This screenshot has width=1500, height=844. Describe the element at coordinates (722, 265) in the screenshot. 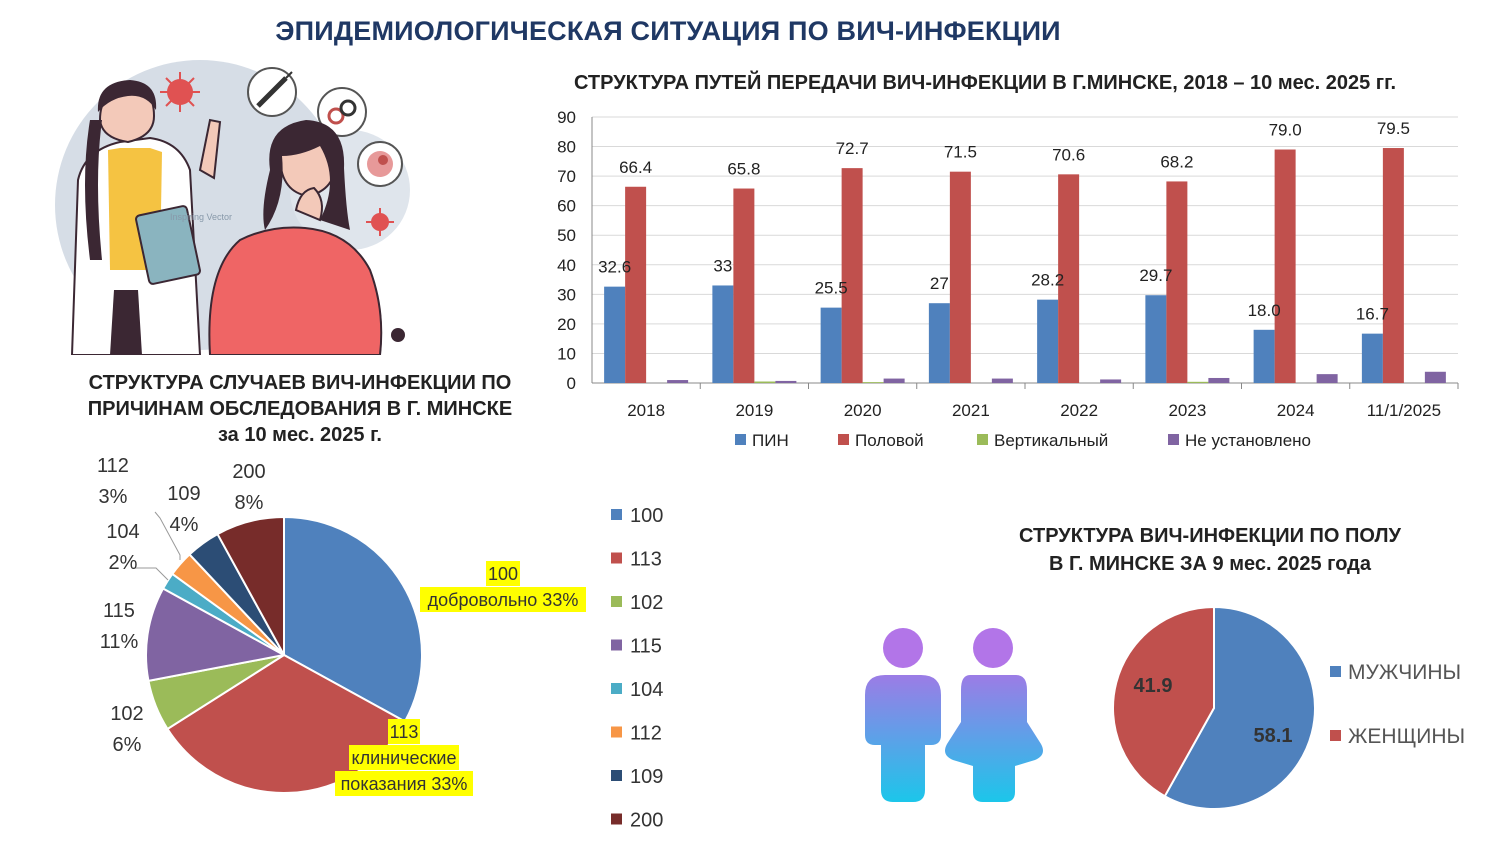

I see `data-label: 33` at that location.